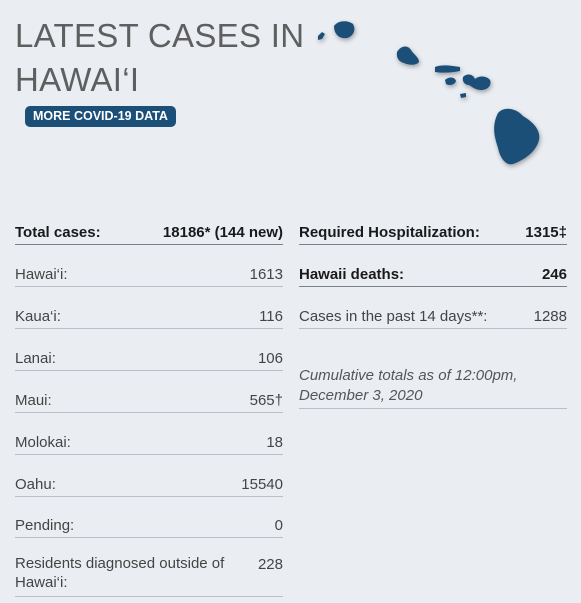 This screenshot has height=603, width=581. I want to click on stat-value: 1315‡, so click(546, 232).